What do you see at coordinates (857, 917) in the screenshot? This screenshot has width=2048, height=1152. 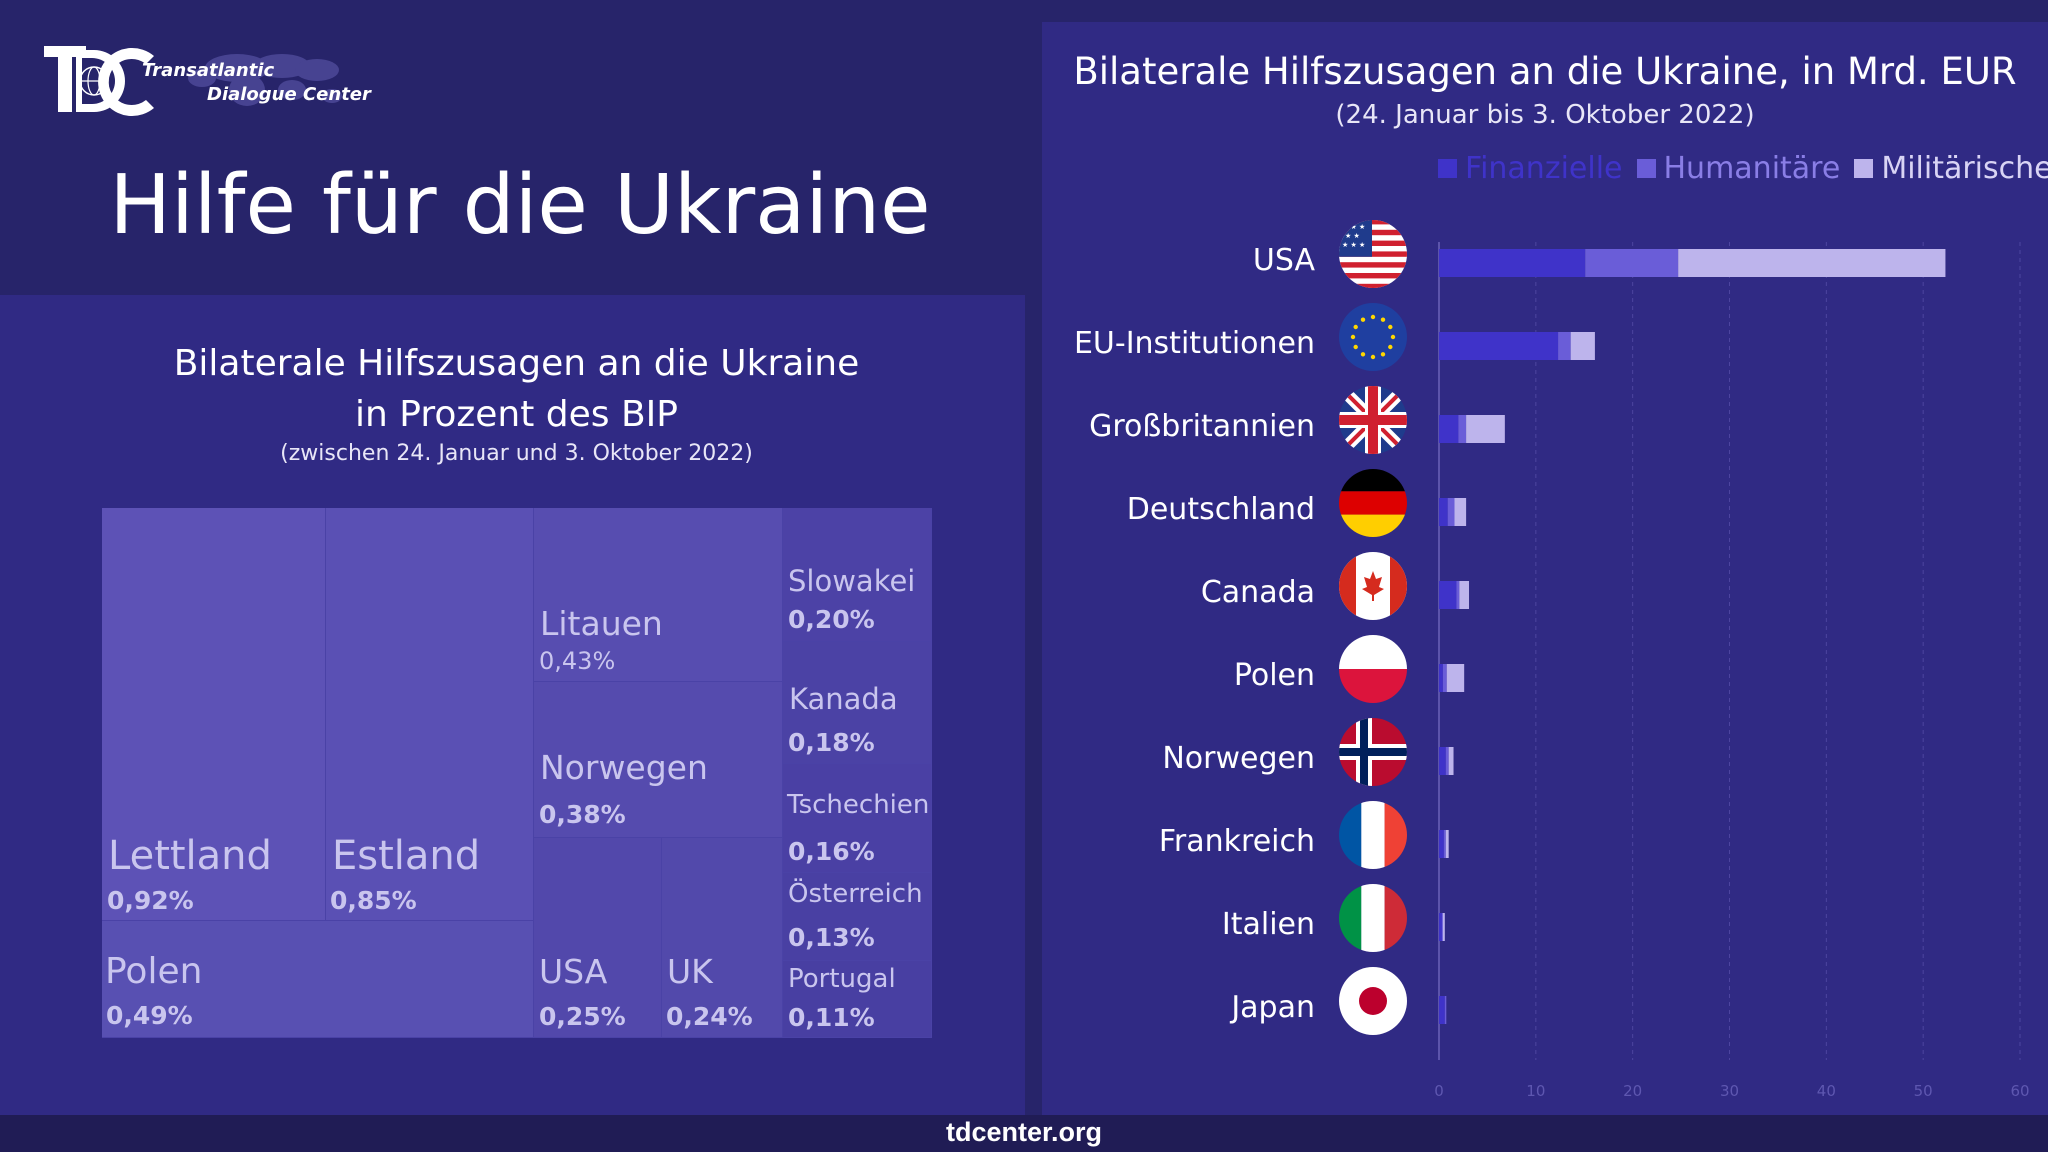 I see `treemap-cell-oesterreich: Österreich 0,13%` at bounding box center [857, 917].